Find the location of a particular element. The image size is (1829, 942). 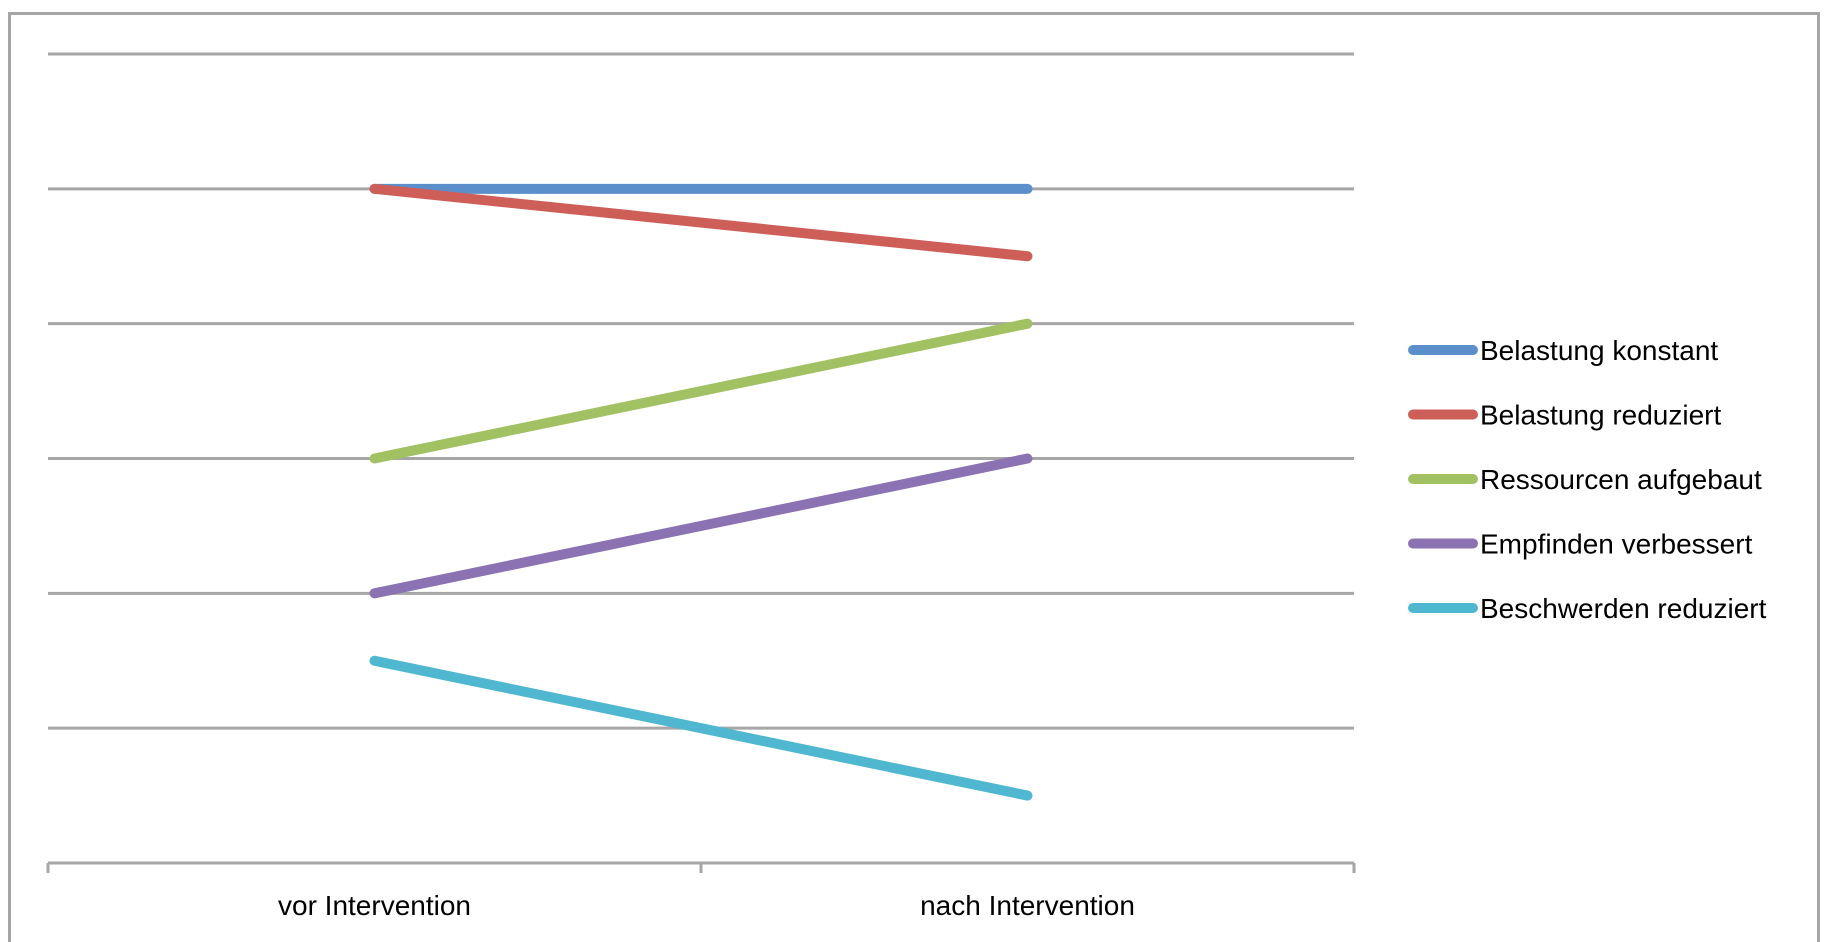

x-tick-label: vor Intervention is located at coordinates (374, 905).